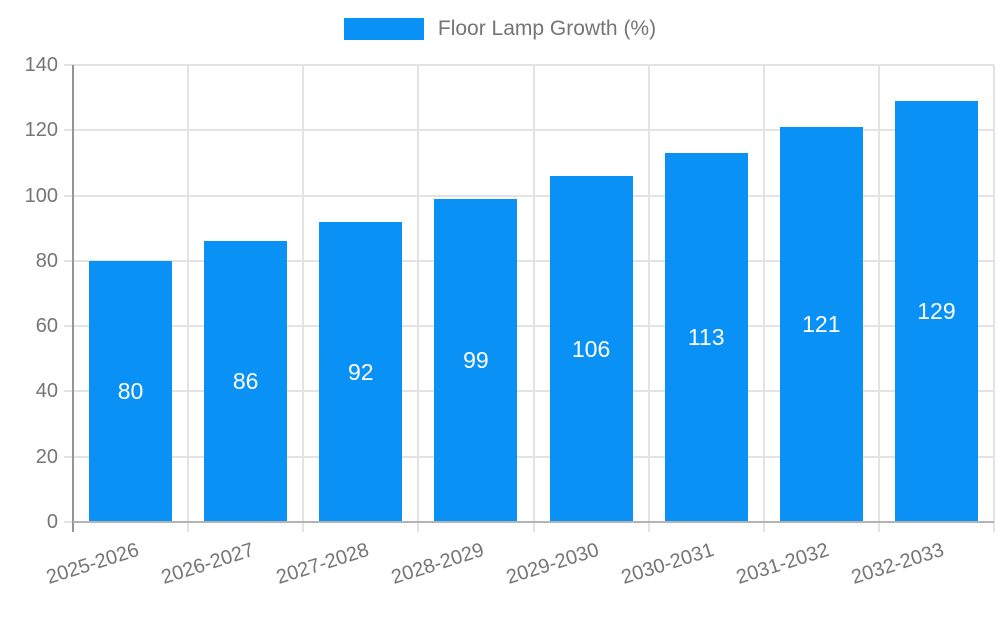 Image resolution: width=1000 pixels, height=626 pixels. Describe the element at coordinates (41, 195) in the screenshot. I see `y-tick-label: 100` at that location.